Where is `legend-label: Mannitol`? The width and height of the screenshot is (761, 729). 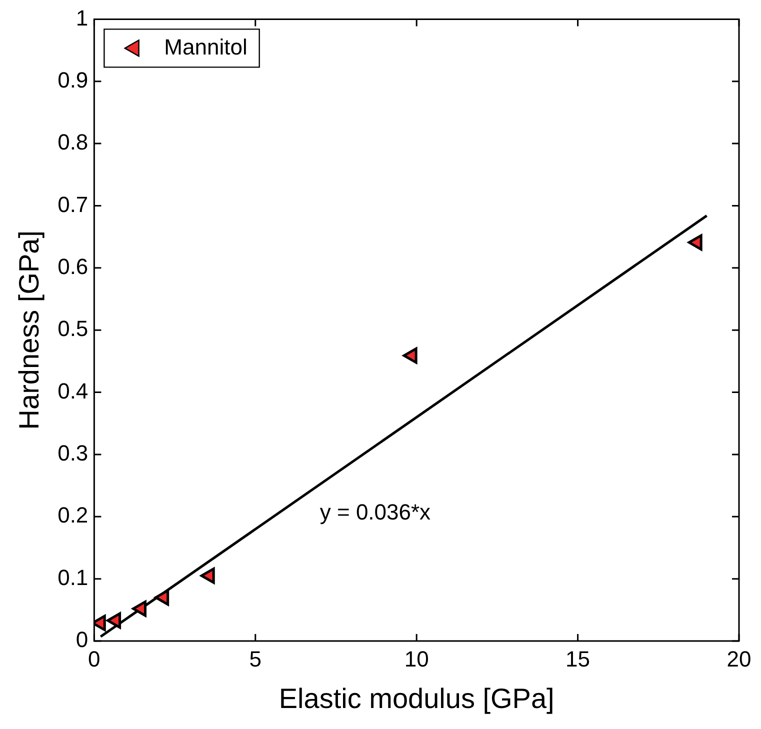
legend-label: Mannitol is located at coordinates (206, 47).